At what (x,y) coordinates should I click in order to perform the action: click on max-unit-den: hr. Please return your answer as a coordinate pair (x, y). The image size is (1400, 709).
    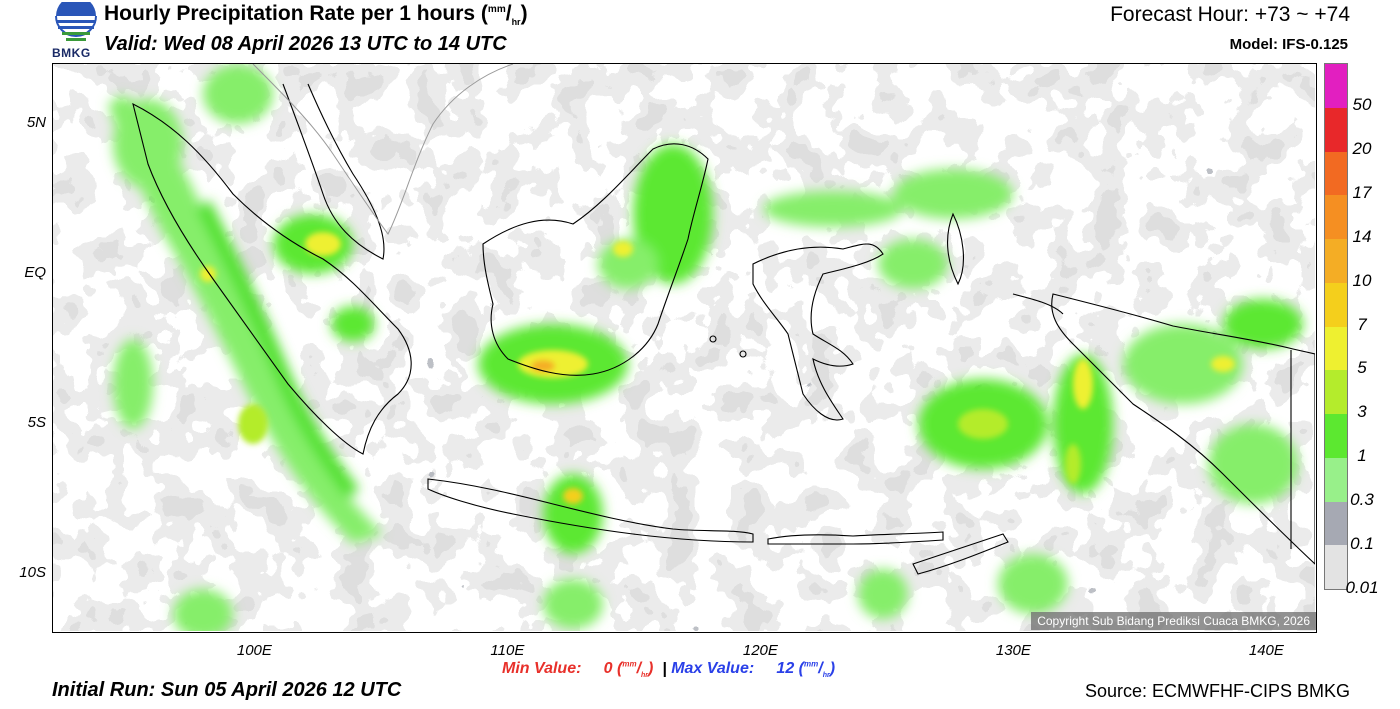
    Looking at the image, I should click on (826, 676).